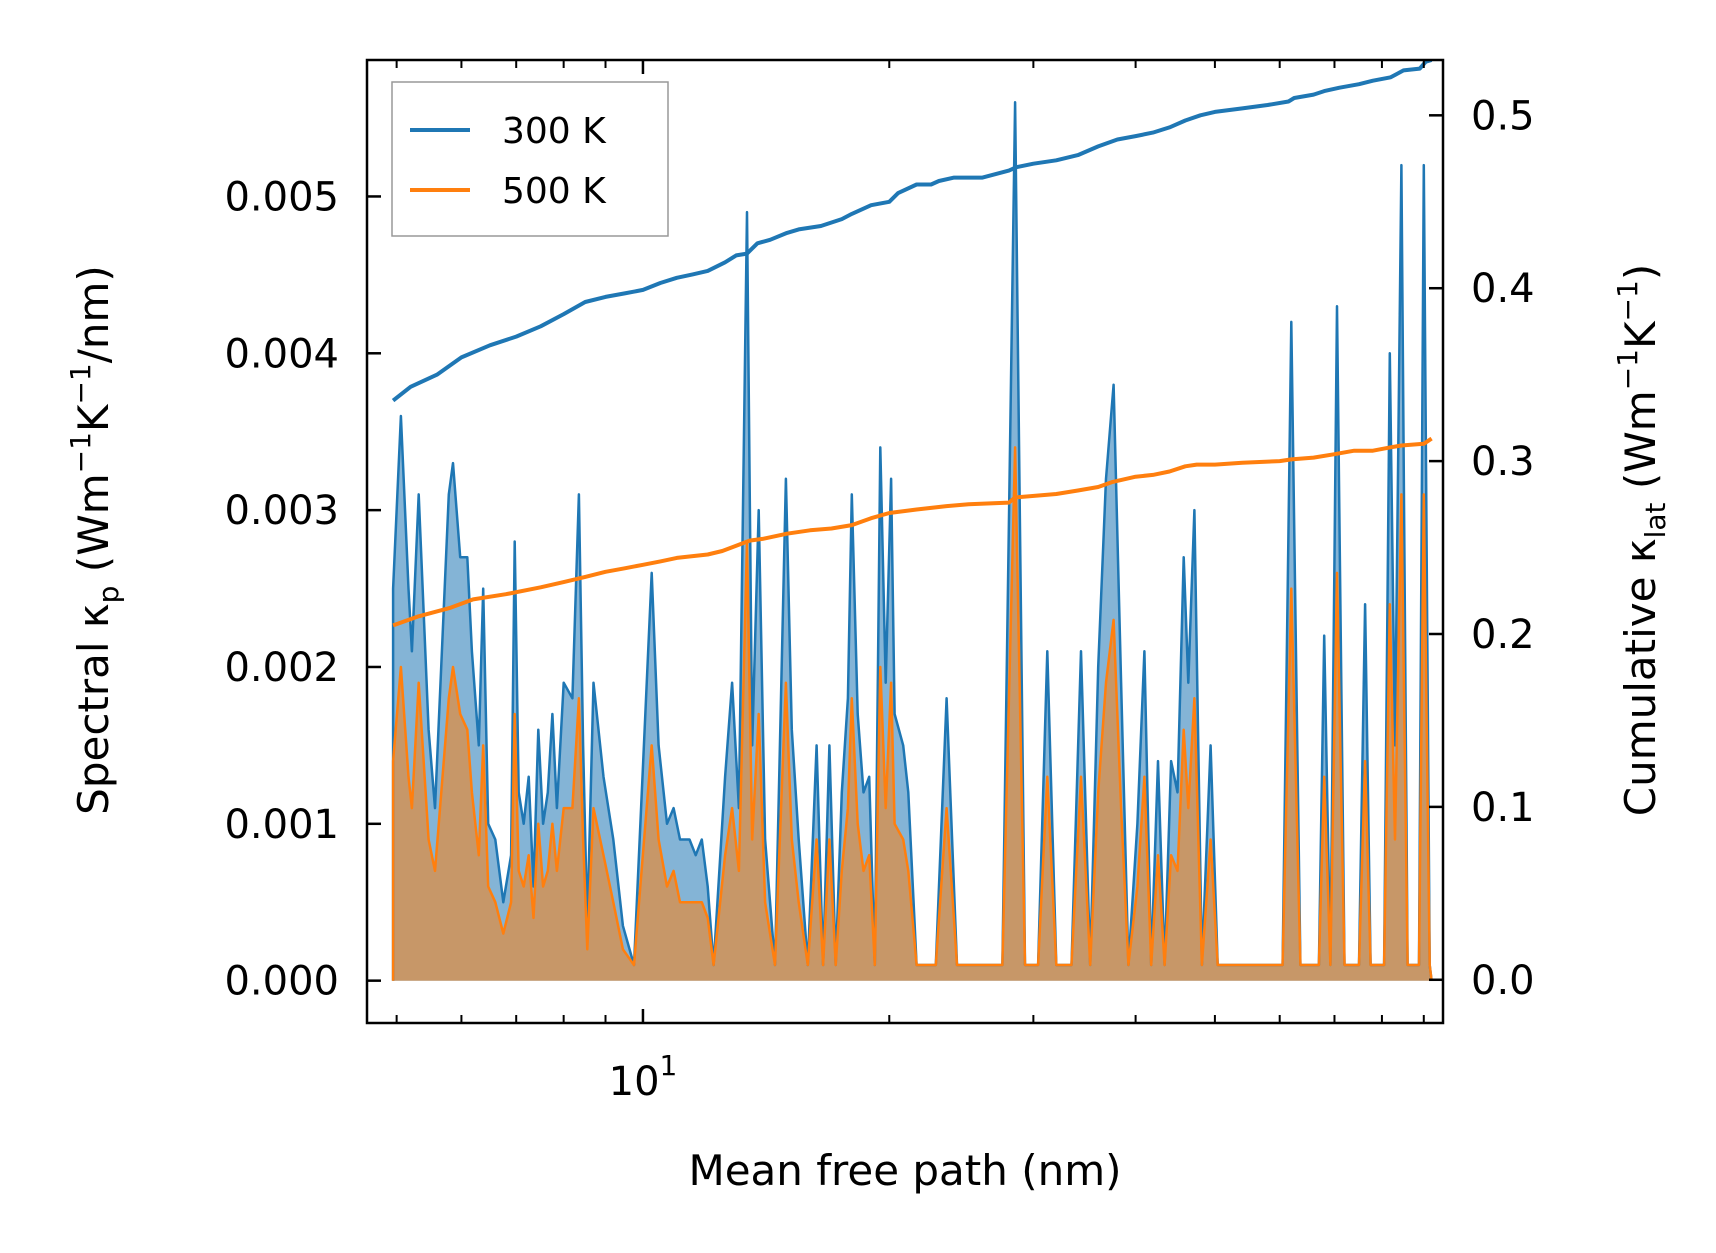  What do you see at coordinates (1482, 548) in the screenshot?
I see `y-right-axis-ticks: 0.0 0.1 0.2 0.3 0.4 0.5` at bounding box center [1482, 548].